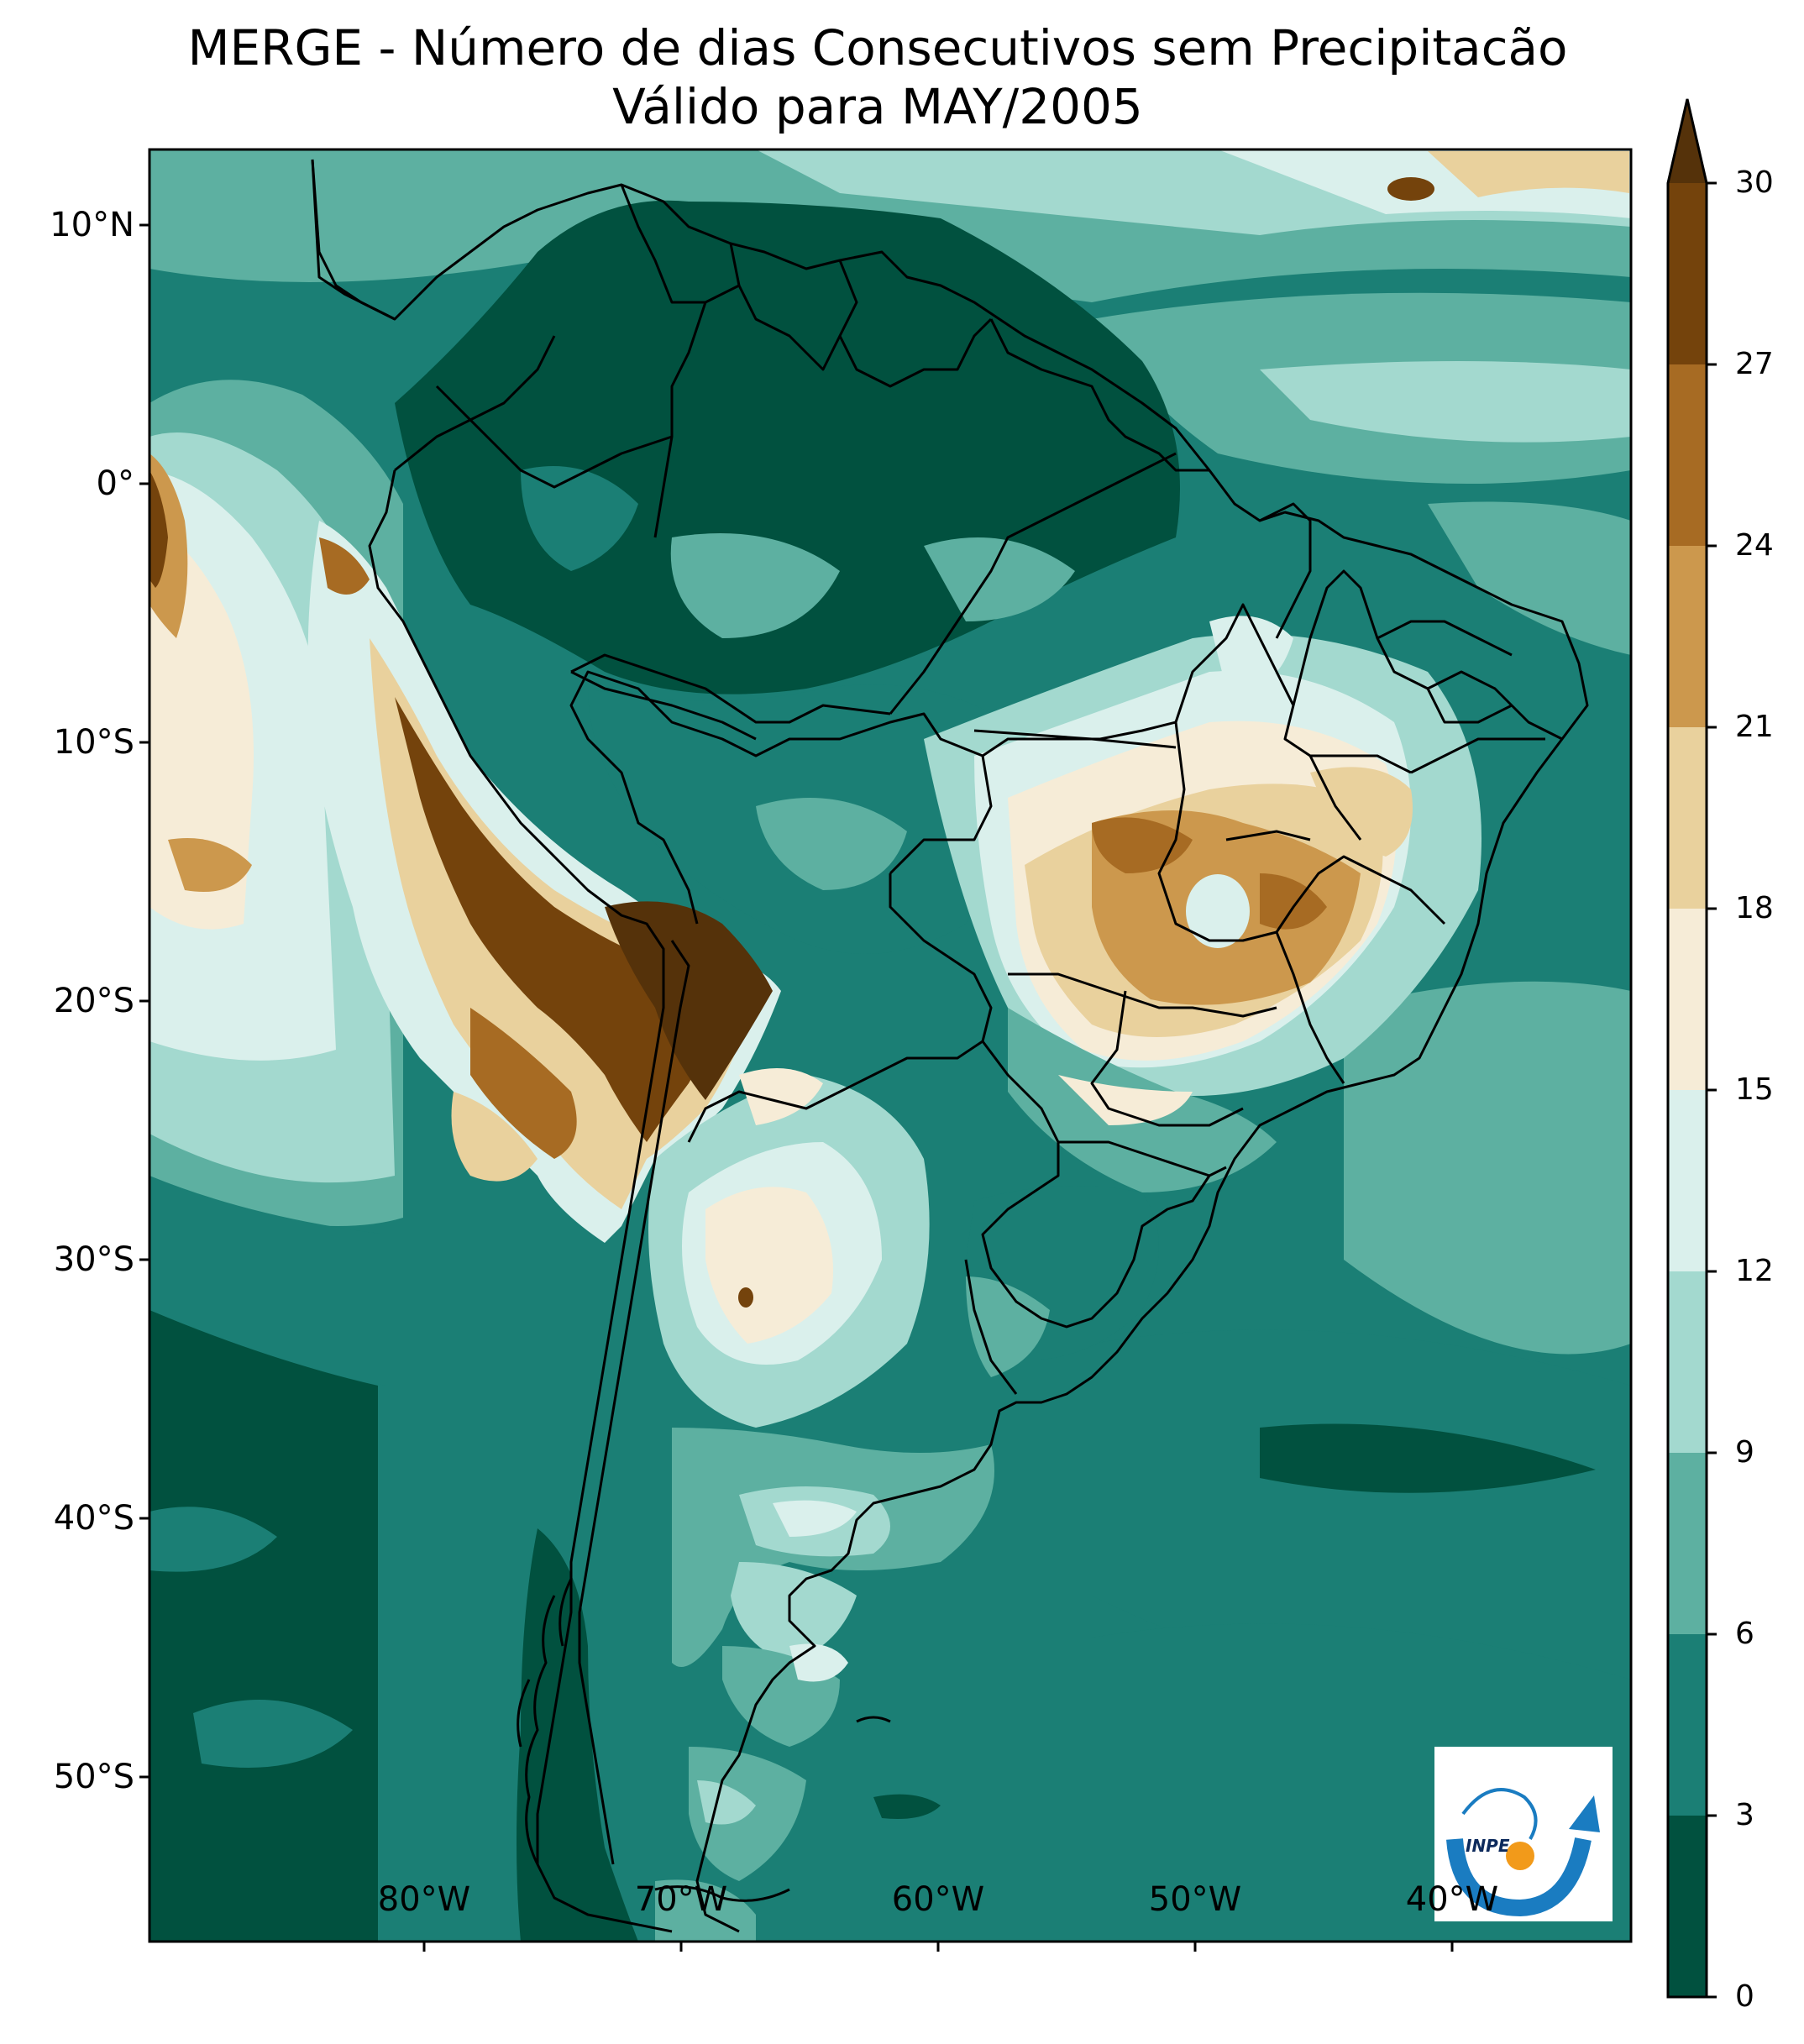  Describe the element at coordinates (704, 1740) in the screenshot. I see `island-coastlines` at that location.